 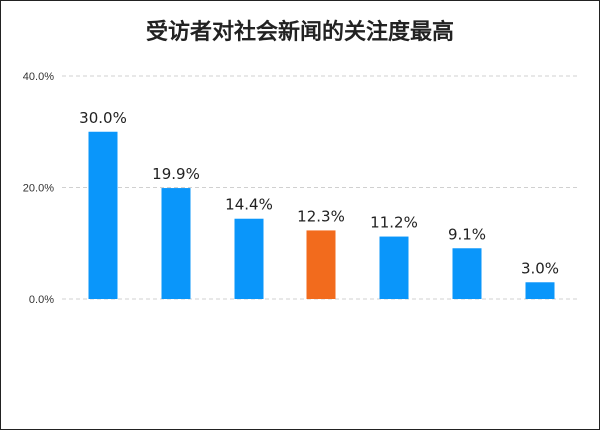 What do you see at coordinates (540, 268) in the screenshot?
I see `data-label: 3.0%` at bounding box center [540, 268].